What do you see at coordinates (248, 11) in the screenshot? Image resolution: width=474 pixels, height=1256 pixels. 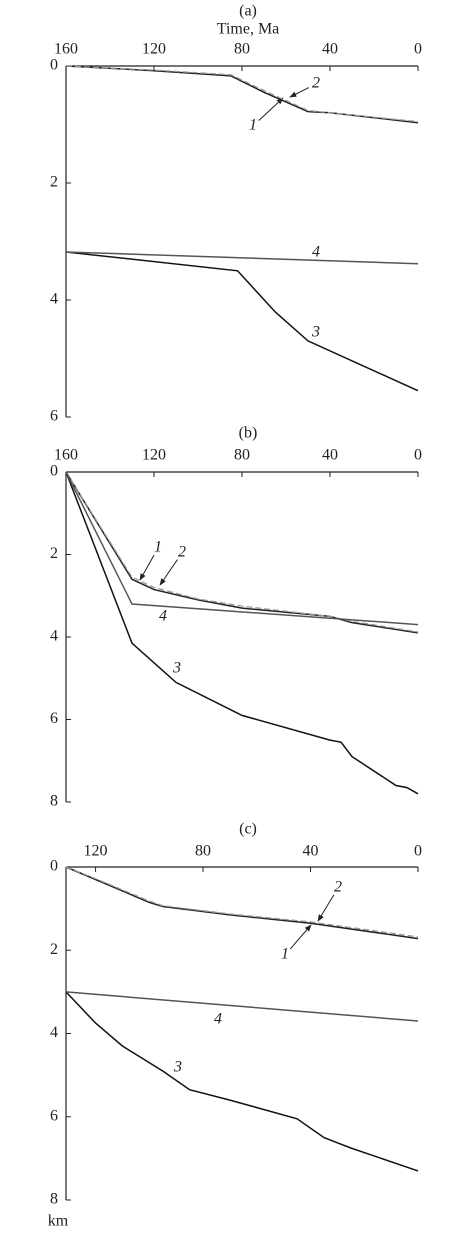 I see `panel-title: (a)` at bounding box center [248, 11].